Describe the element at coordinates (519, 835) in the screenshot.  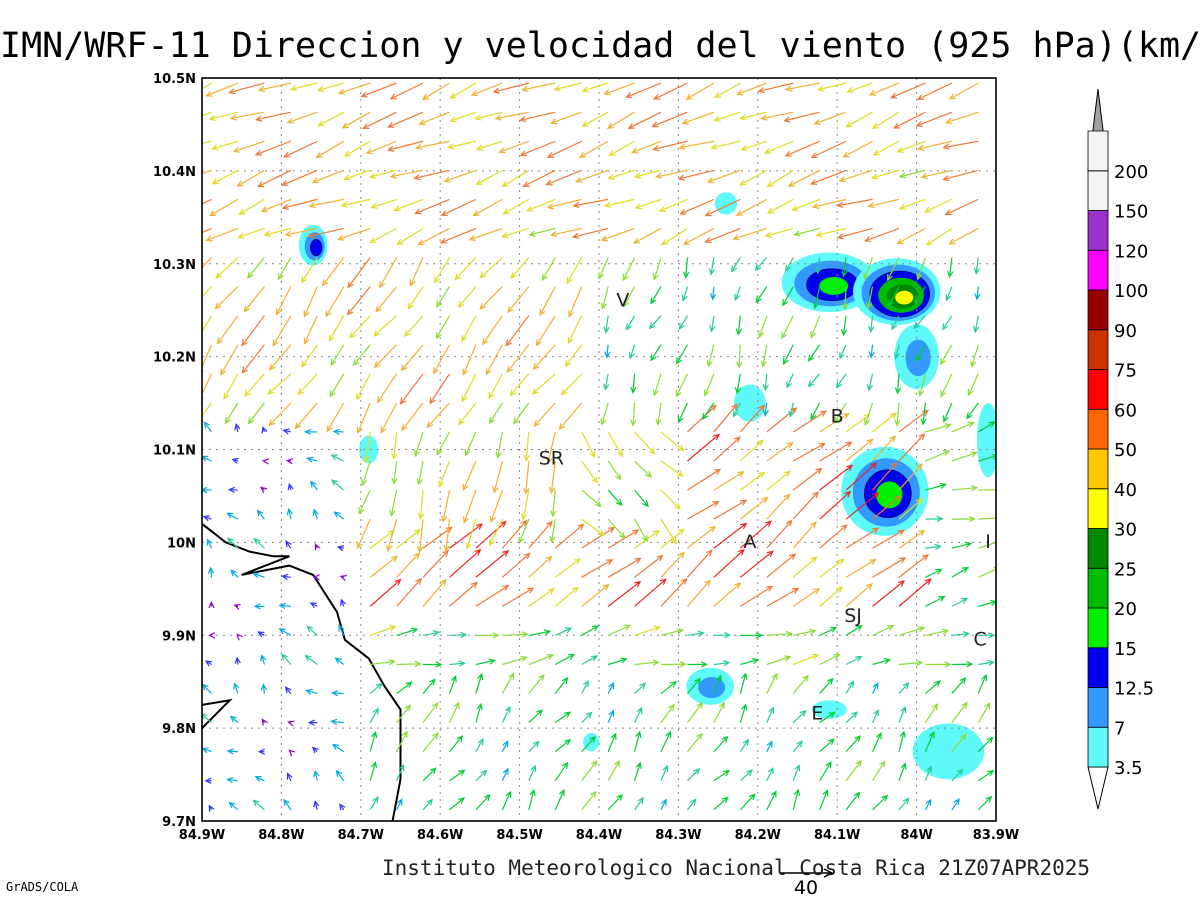
I see `lon-tick-label: 84.5W` at that location.